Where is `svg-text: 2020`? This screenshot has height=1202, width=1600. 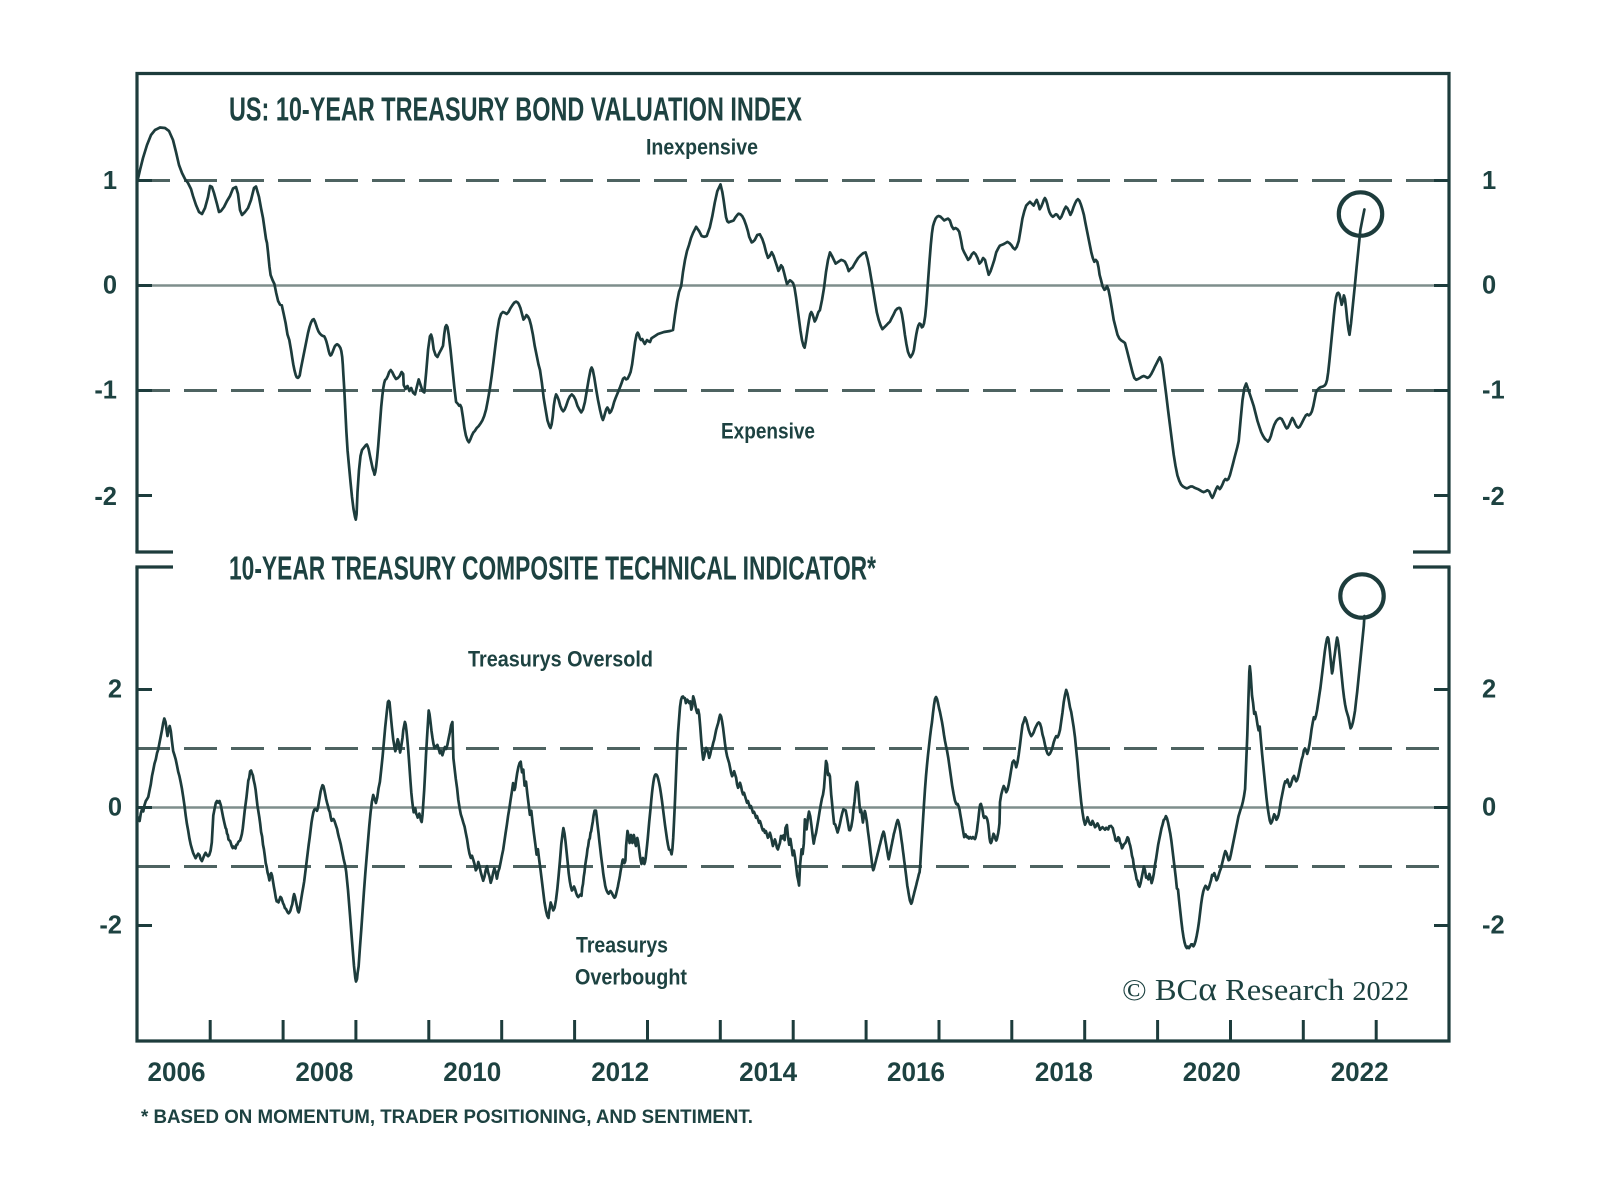 svg-text: 2020 is located at coordinates (1212, 1072).